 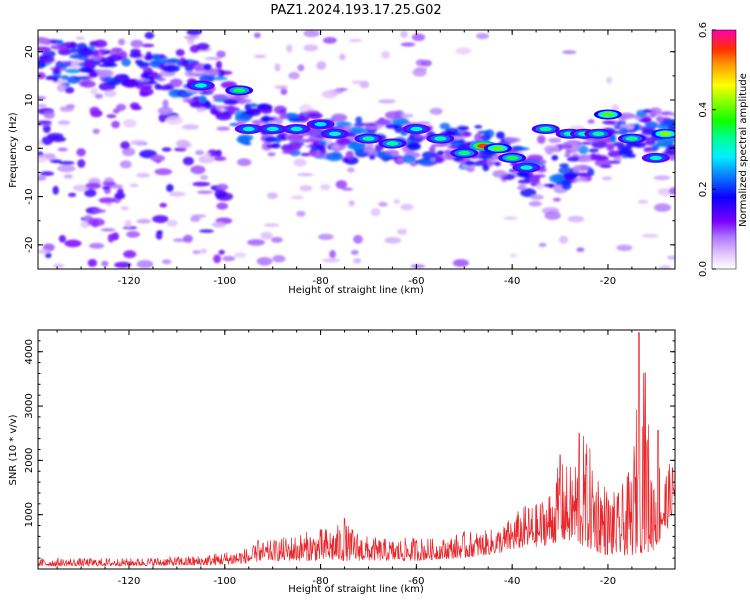 I want to click on spectrogram-xlabel: Height of straight line (km), so click(x=356, y=290).